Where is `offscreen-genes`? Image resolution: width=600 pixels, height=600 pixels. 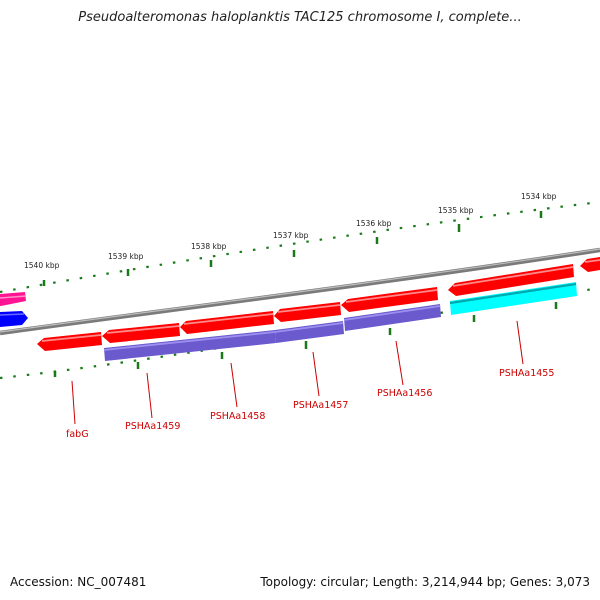
offscreen-genes is located at coordinates (14, 309).